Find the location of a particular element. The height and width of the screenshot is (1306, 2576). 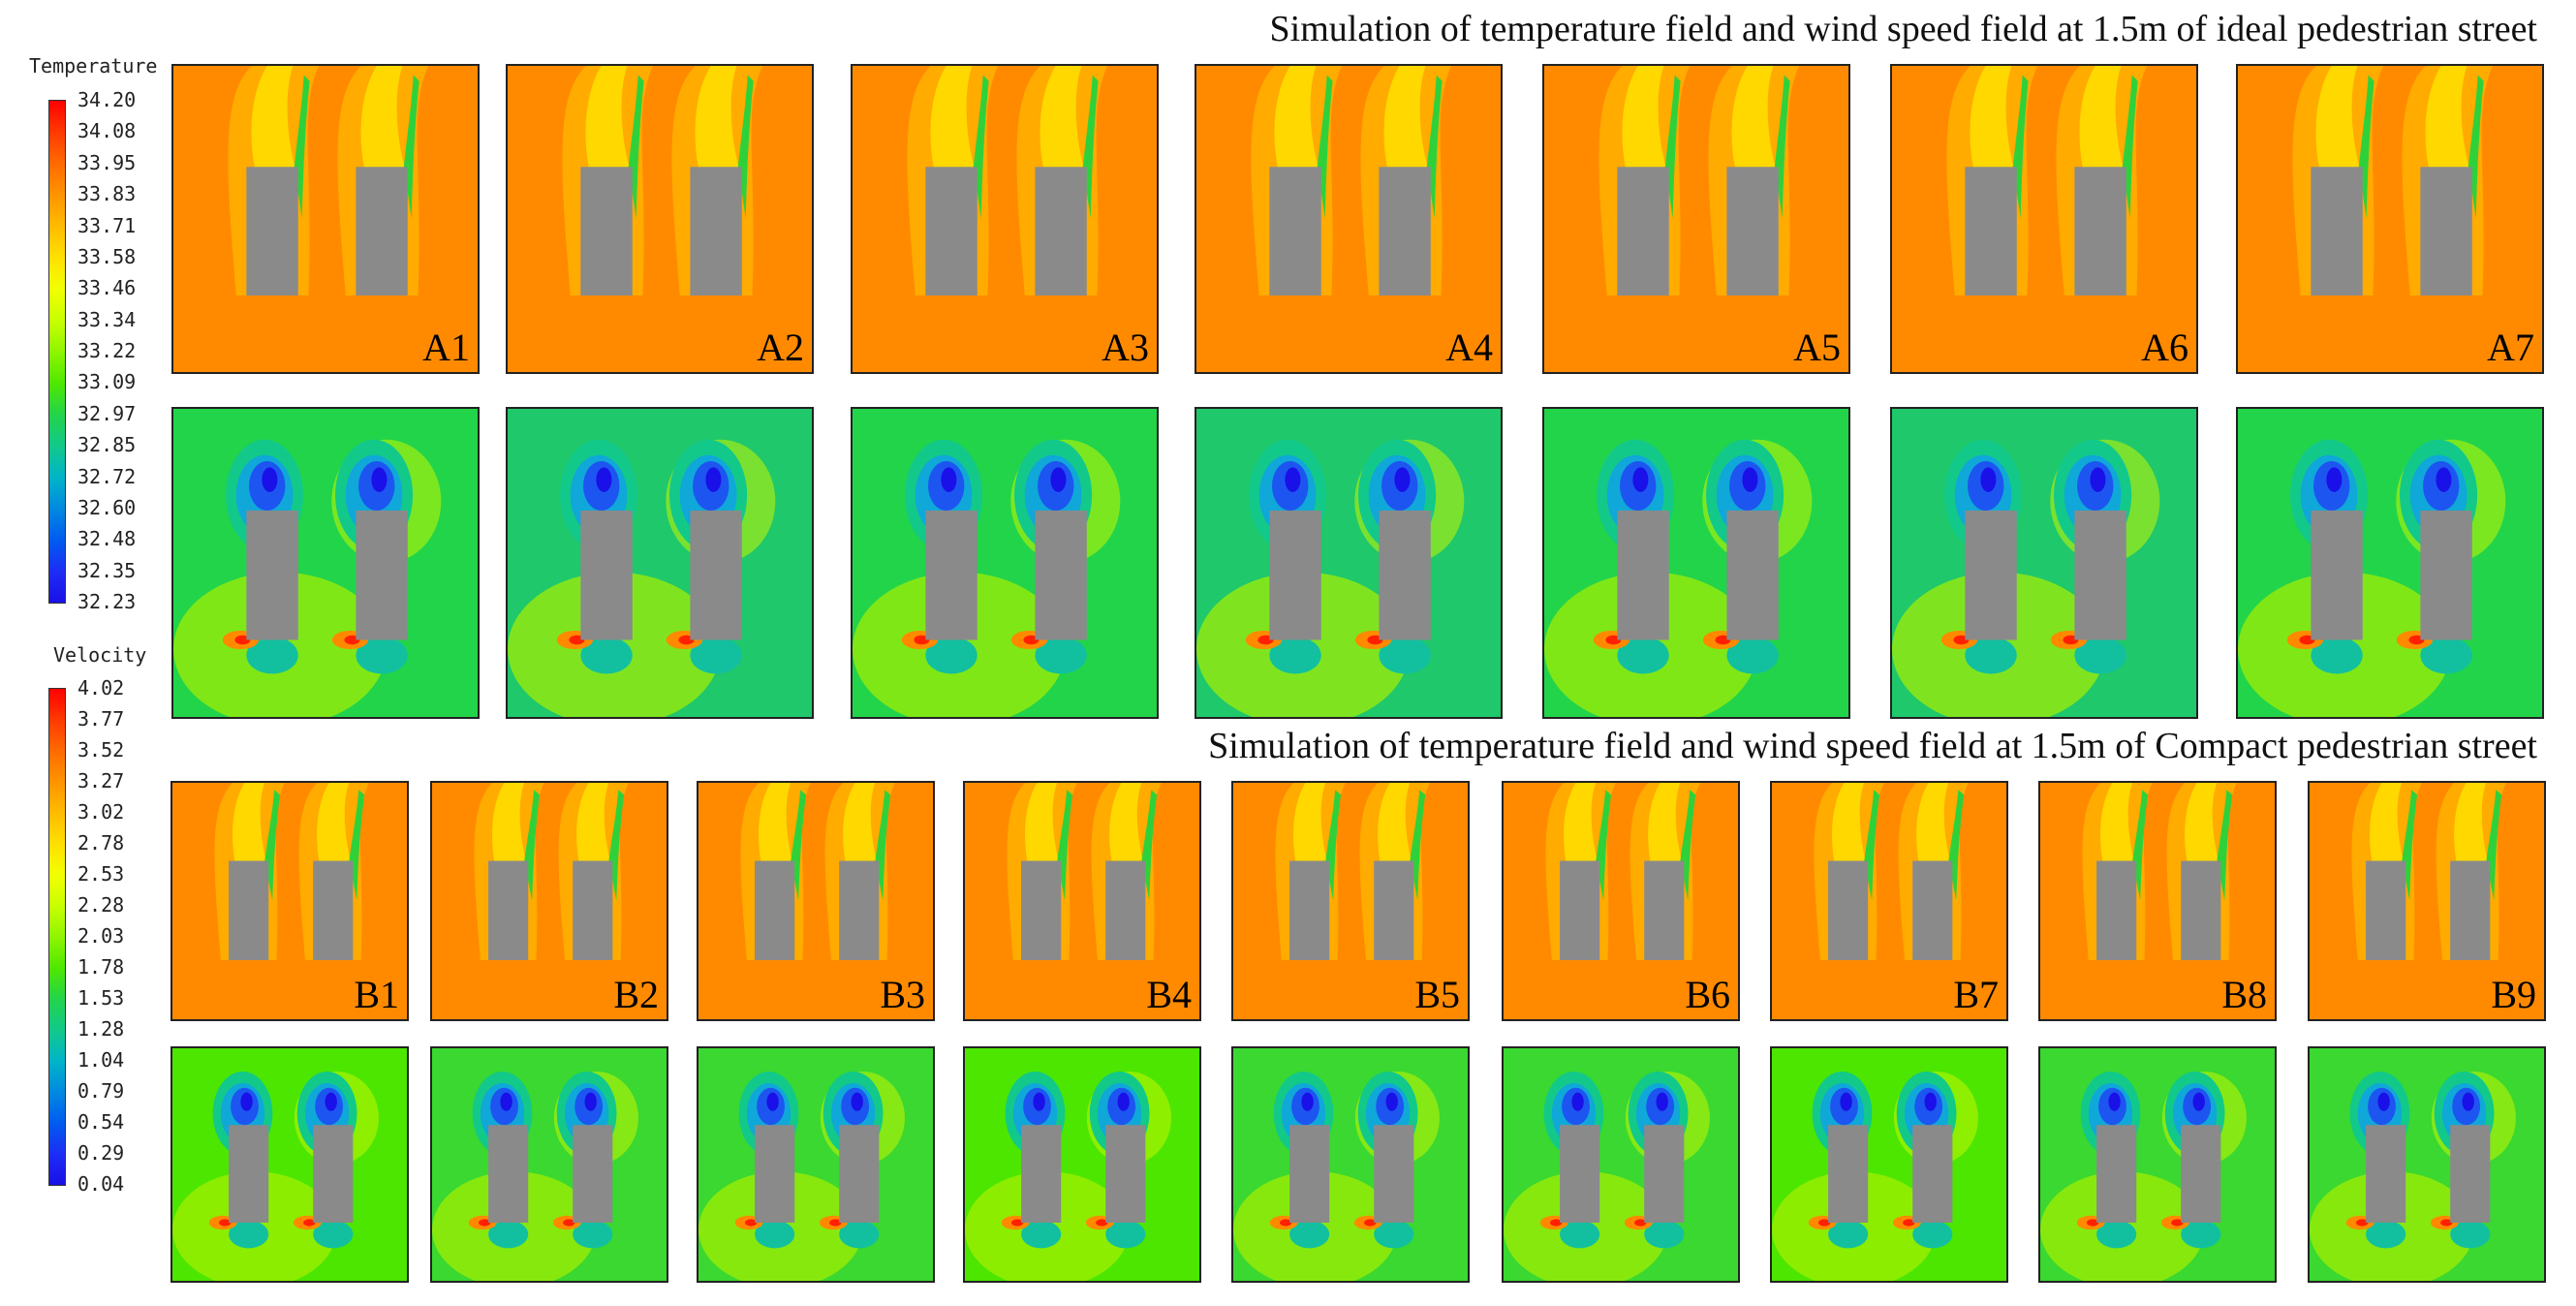

temperature-legend-tick-label: 33.22 is located at coordinates (107, 350).